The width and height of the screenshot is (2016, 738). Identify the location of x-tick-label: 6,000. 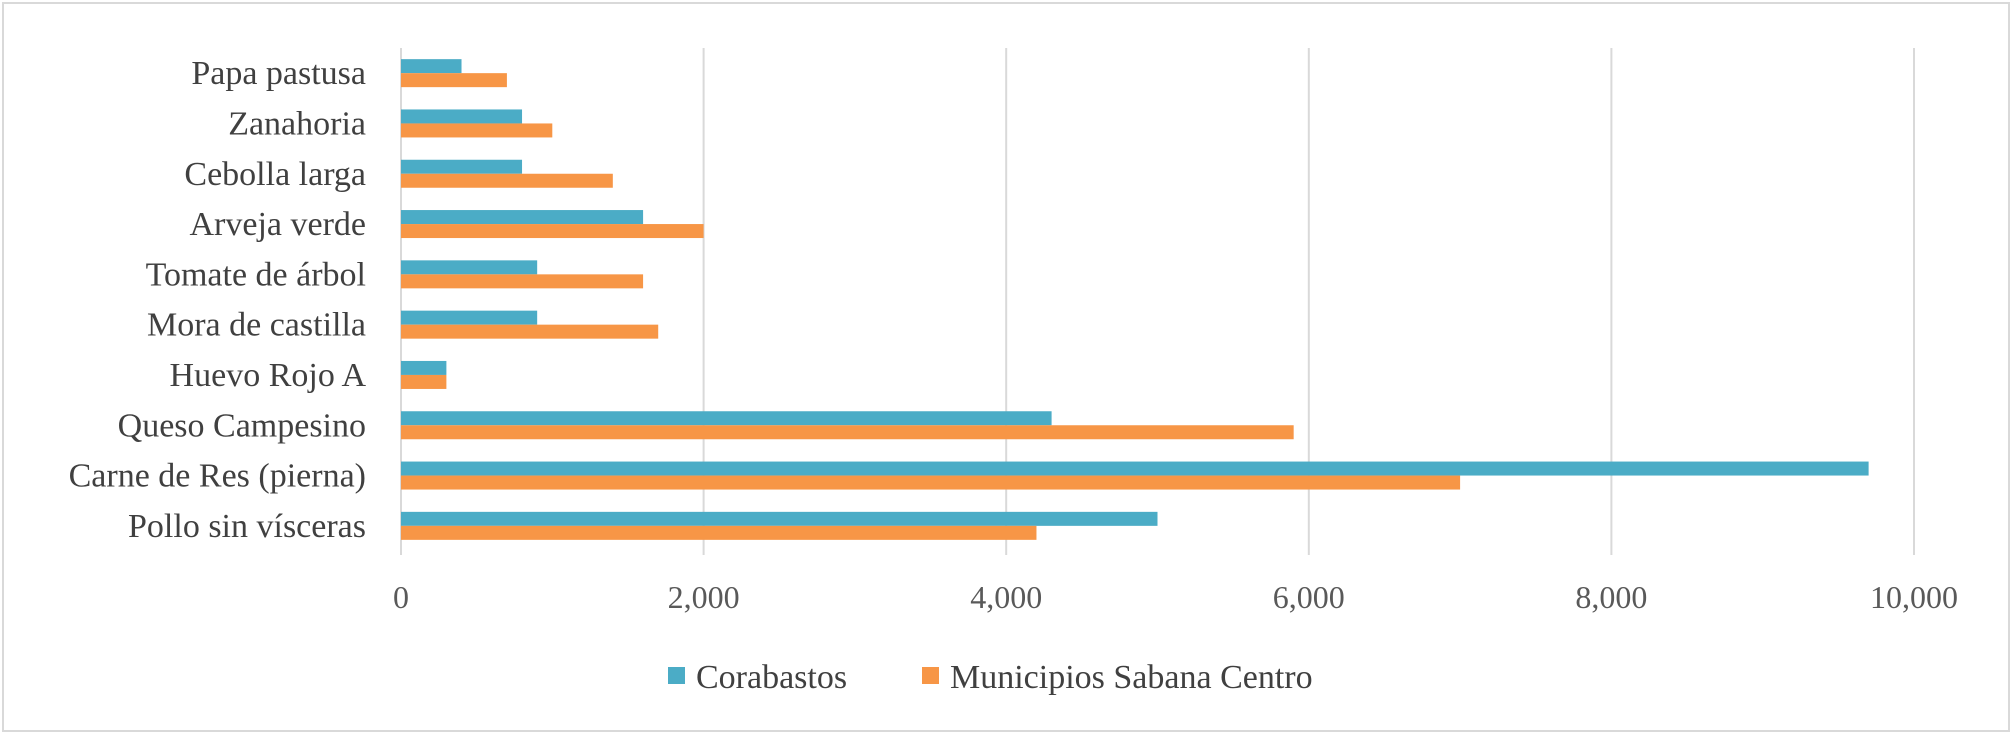
(1309, 597).